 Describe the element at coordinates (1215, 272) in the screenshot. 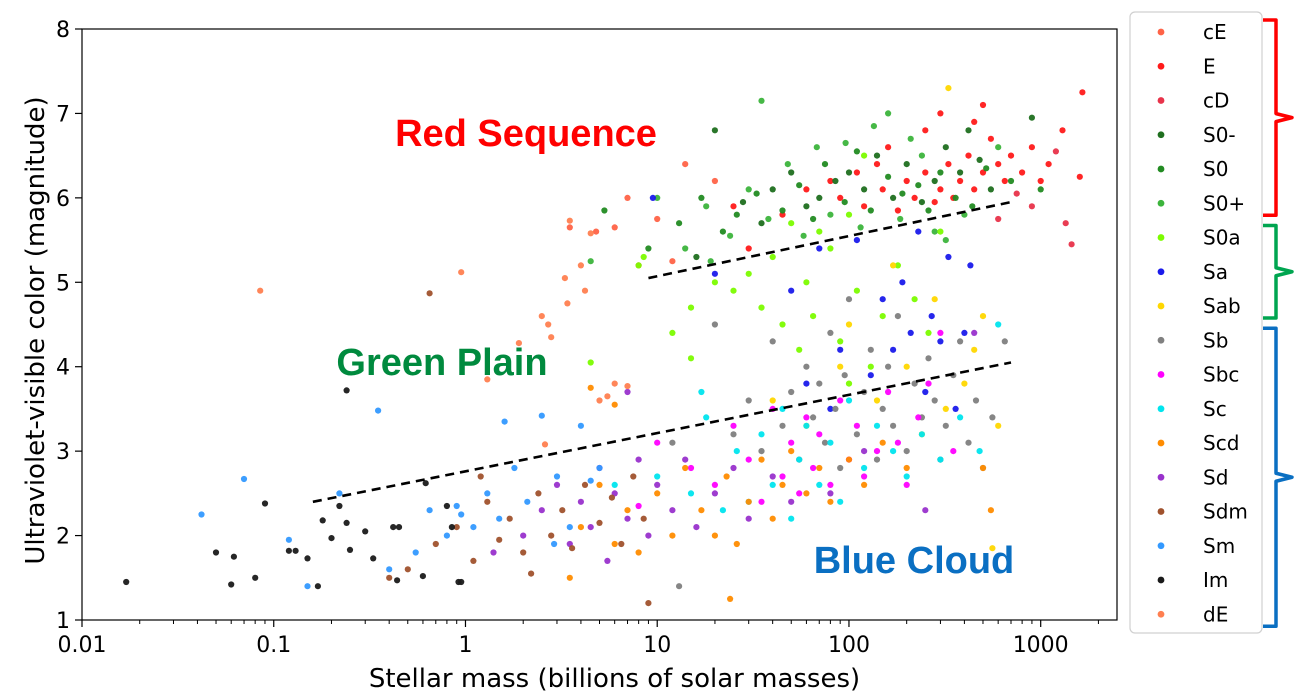

I see `legend-label-Sa: Sa` at that location.